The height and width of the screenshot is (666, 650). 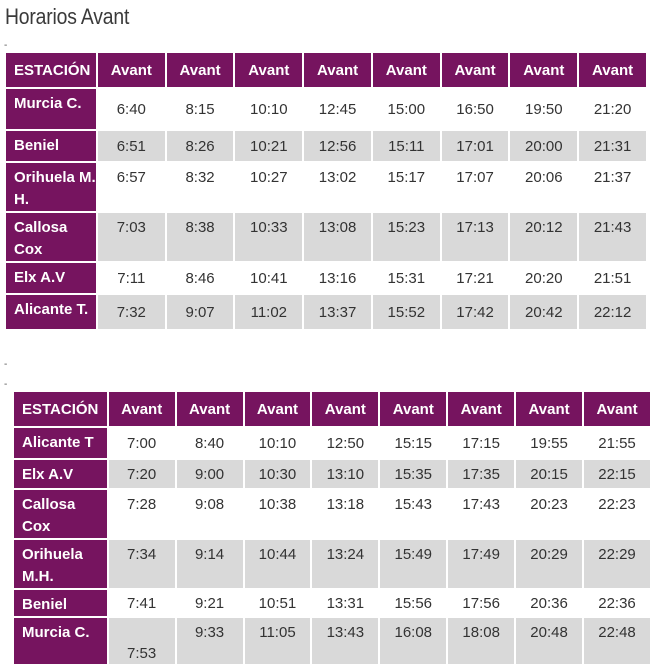 What do you see at coordinates (406, 278) in the screenshot?
I see `departure-time-cell: 15:31` at bounding box center [406, 278].